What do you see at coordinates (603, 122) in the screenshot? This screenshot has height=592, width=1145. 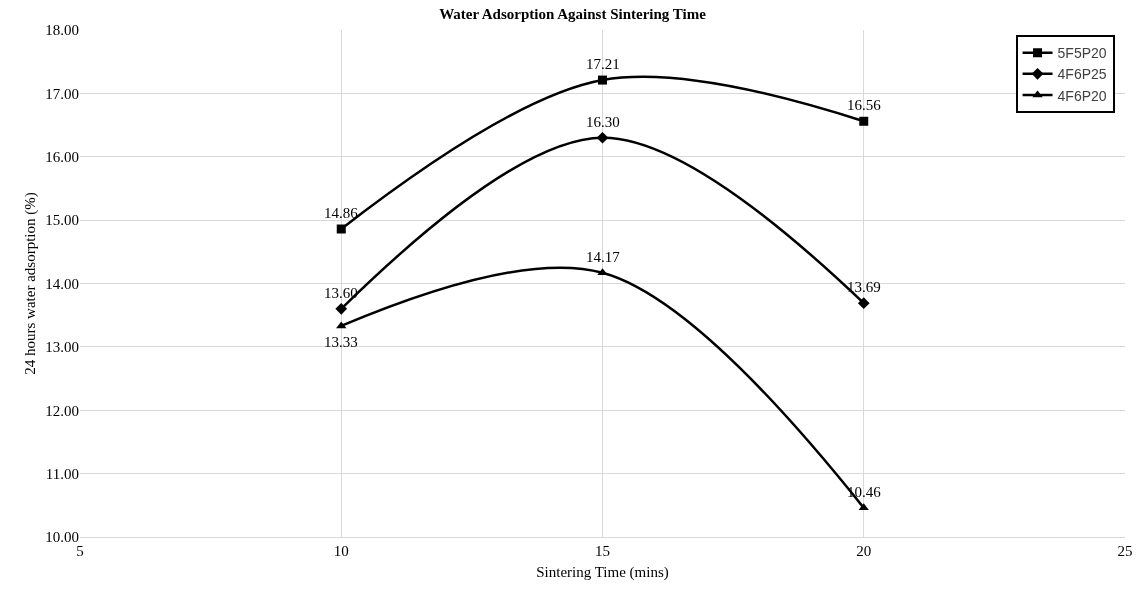 I see `data-label: 16.30` at bounding box center [603, 122].